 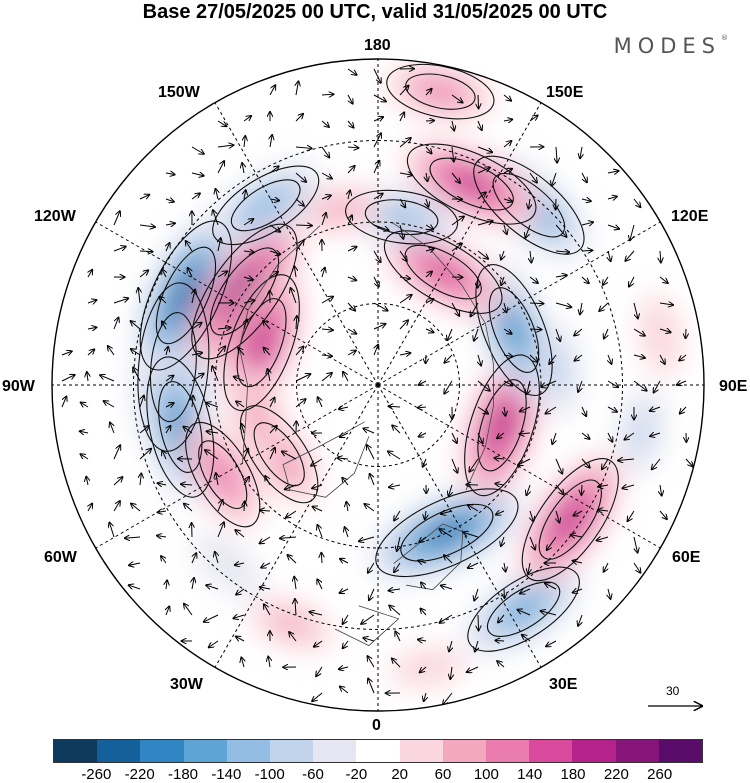 What do you see at coordinates (442, 356) in the screenshot?
I see `coastline` at bounding box center [442, 356].